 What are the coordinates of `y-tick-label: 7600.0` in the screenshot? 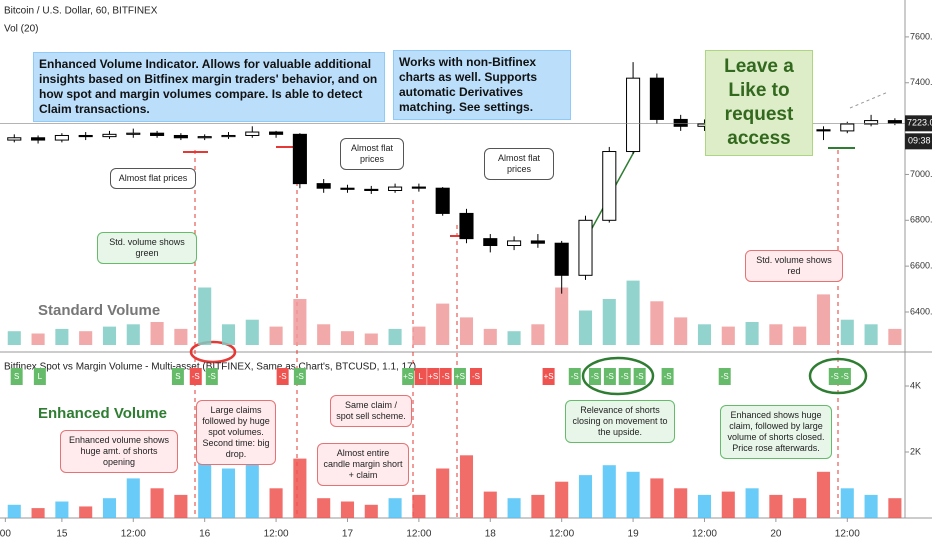 It's located at (921, 36).